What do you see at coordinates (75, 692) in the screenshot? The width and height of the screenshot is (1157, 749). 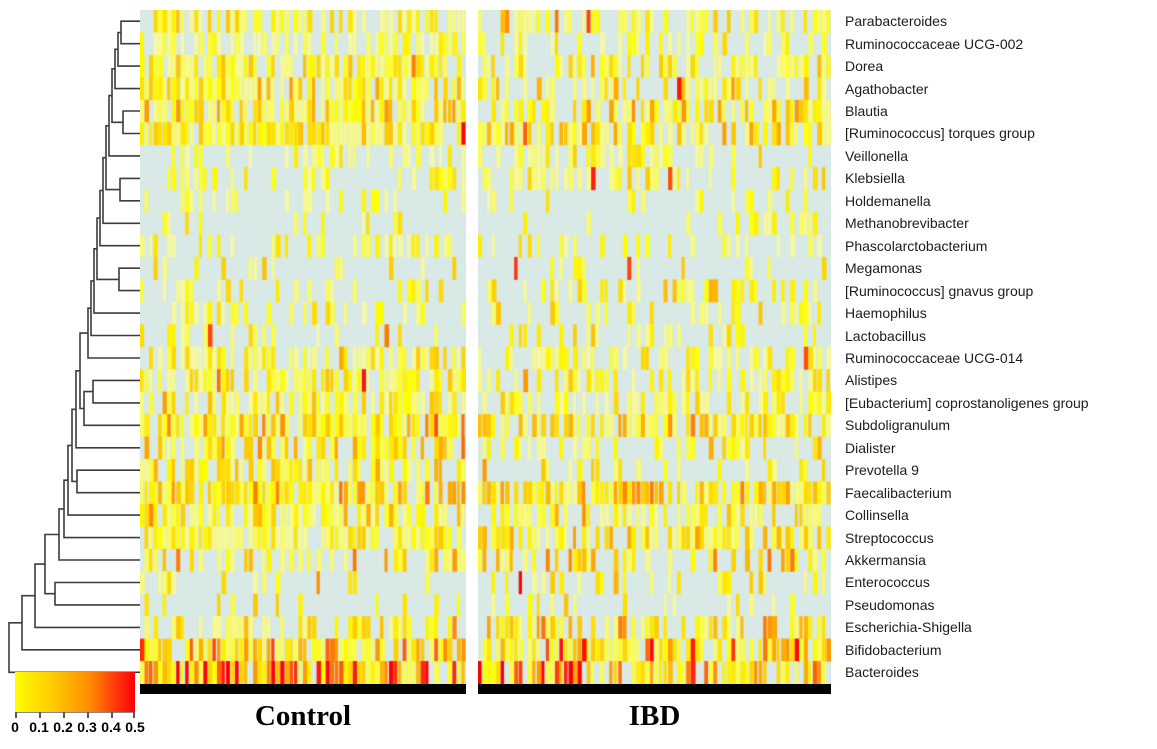 I see `colorbar-gradient` at bounding box center [75, 692].